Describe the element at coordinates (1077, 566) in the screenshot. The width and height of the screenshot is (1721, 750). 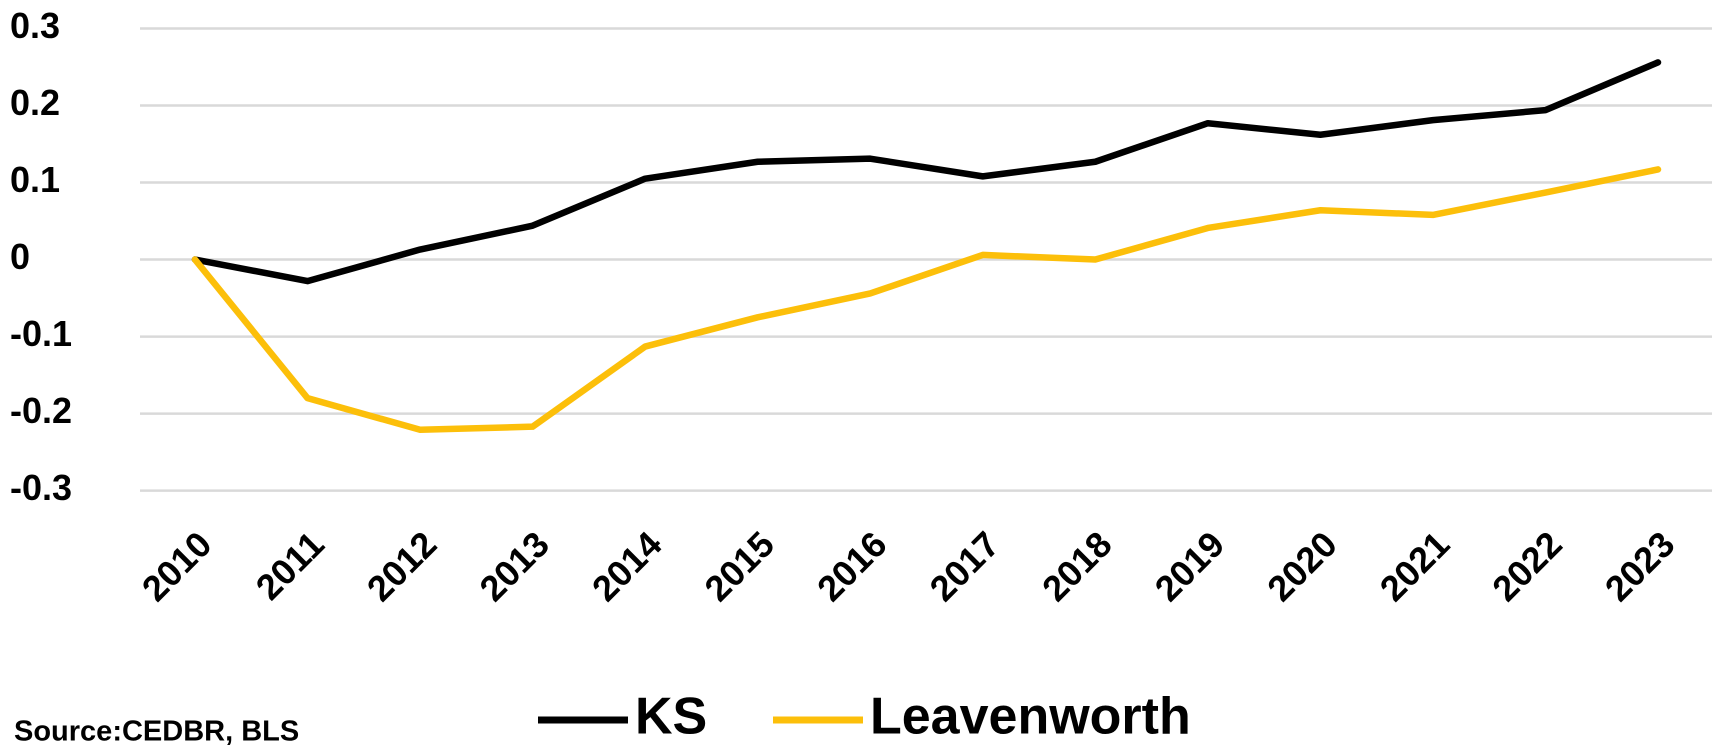
I see `x-tick-label: 2018` at that location.